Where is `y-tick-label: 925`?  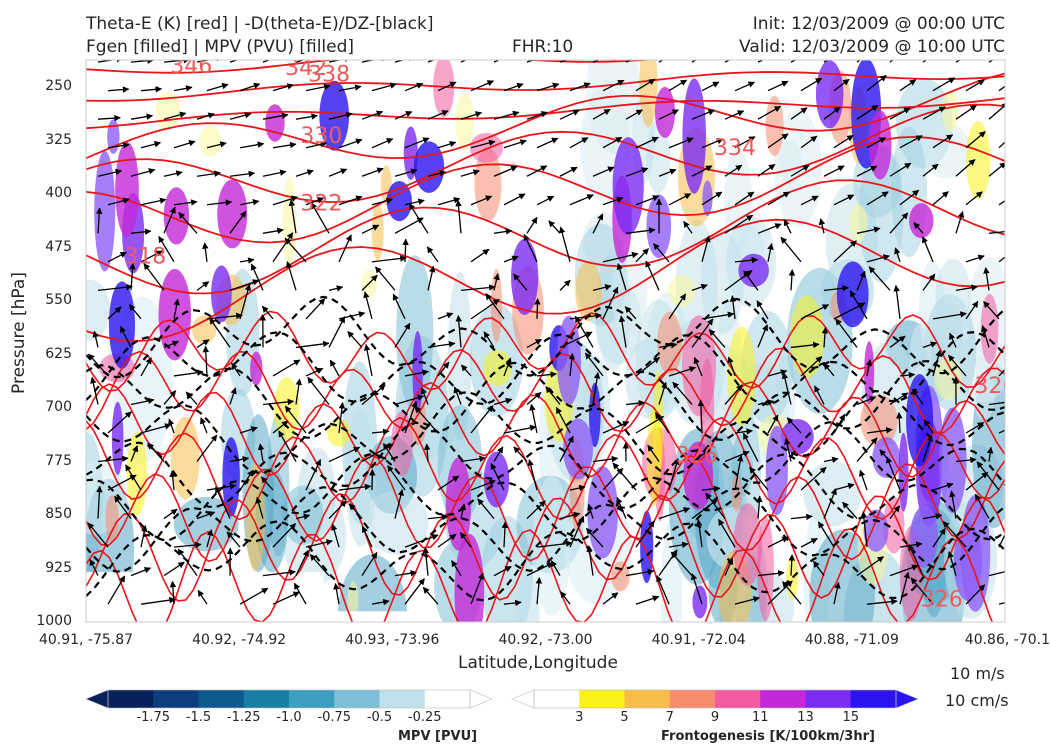
y-tick-label: 925 is located at coordinates (58, 567).